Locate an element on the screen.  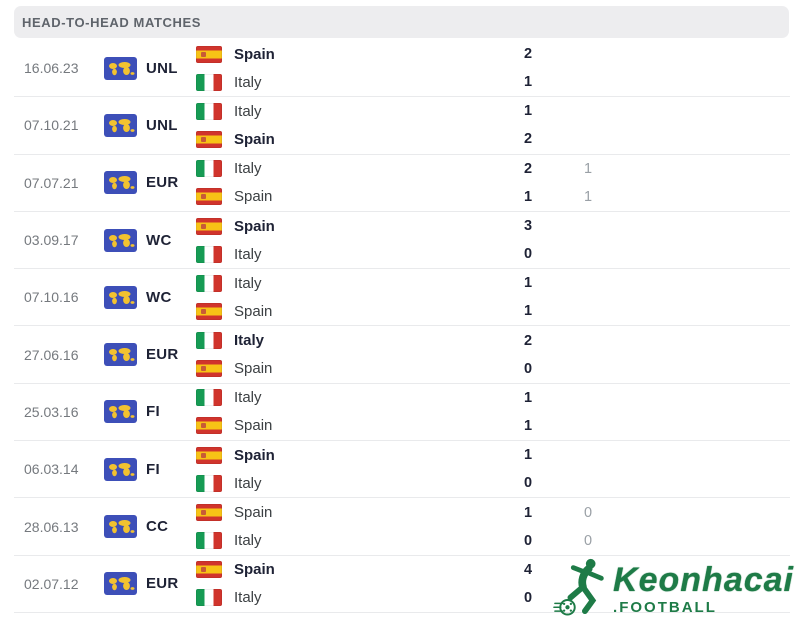
teams: Spain 4 Italy 0 is located at coordinates (493, 584).